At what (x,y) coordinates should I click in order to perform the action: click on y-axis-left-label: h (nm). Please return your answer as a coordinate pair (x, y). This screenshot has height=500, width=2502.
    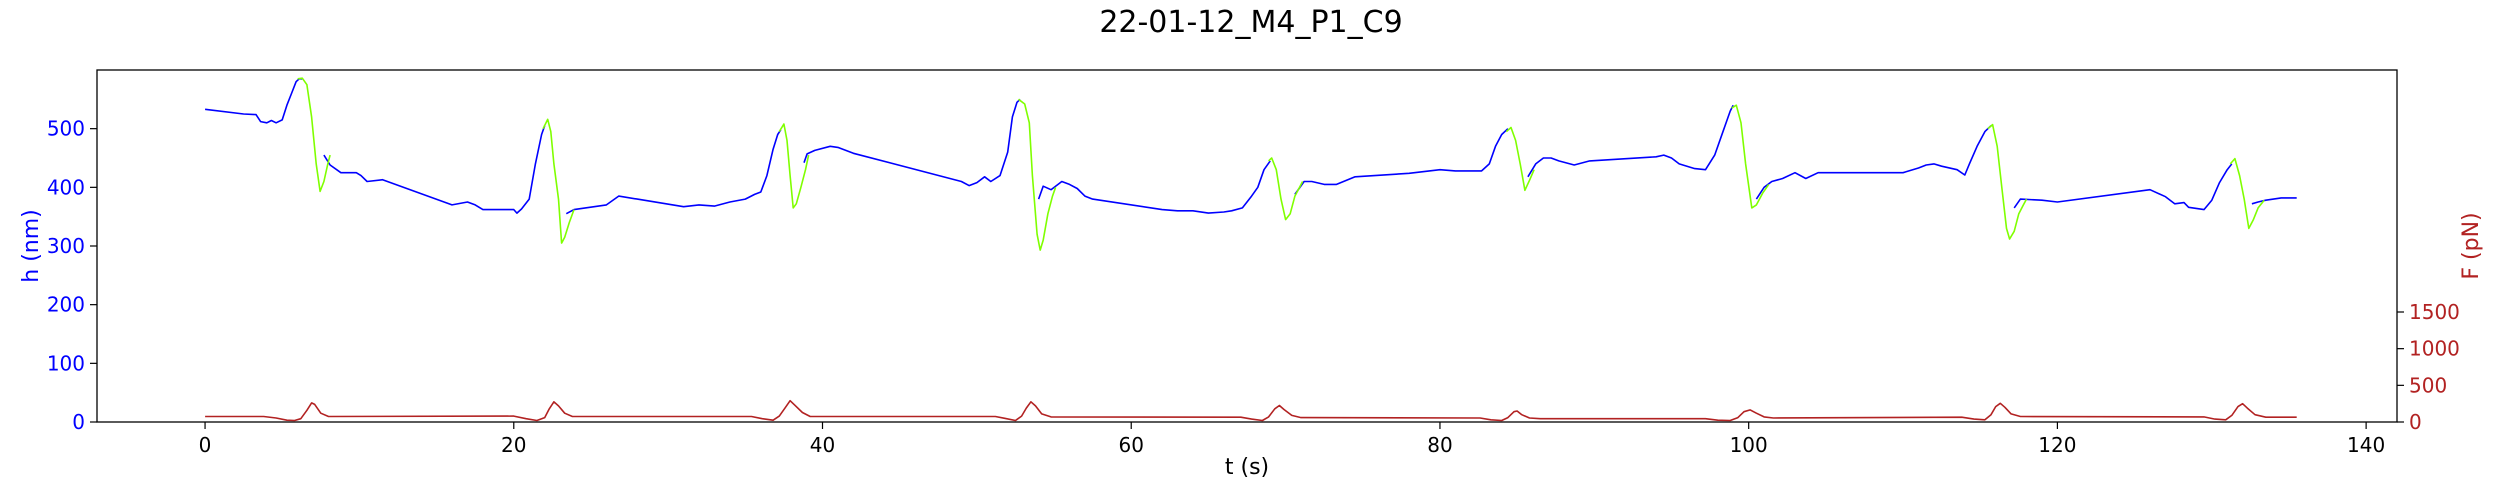
    Looking at the image, I should click on (31, 245).